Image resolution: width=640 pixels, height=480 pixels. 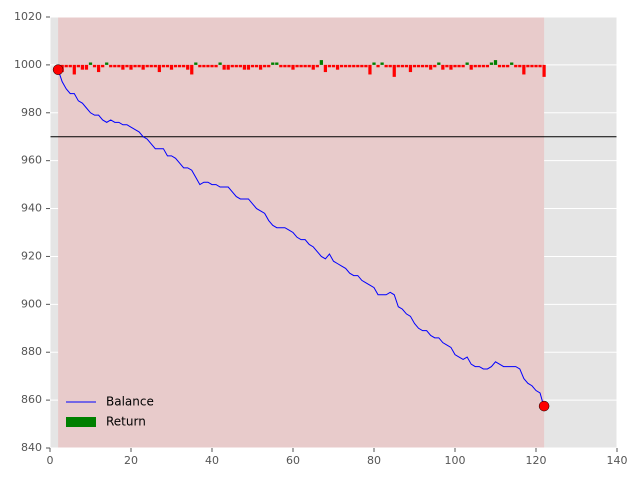 I want to click on y-tick-label: 940, so click(x=31, y=208).